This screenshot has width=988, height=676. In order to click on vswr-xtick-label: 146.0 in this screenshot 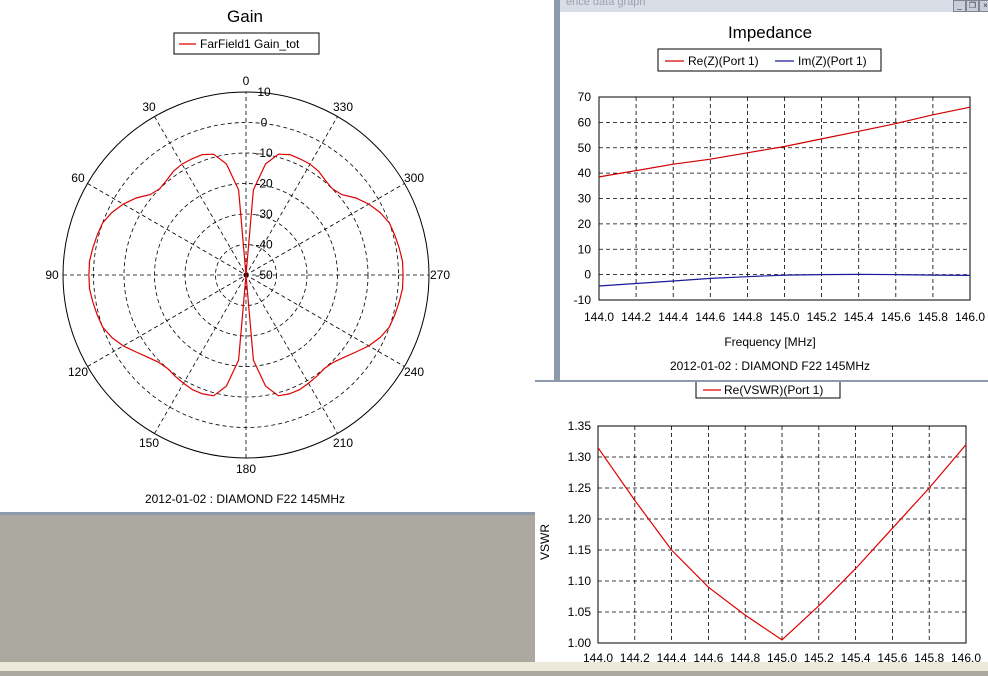, I will do `click(966, 658)`.